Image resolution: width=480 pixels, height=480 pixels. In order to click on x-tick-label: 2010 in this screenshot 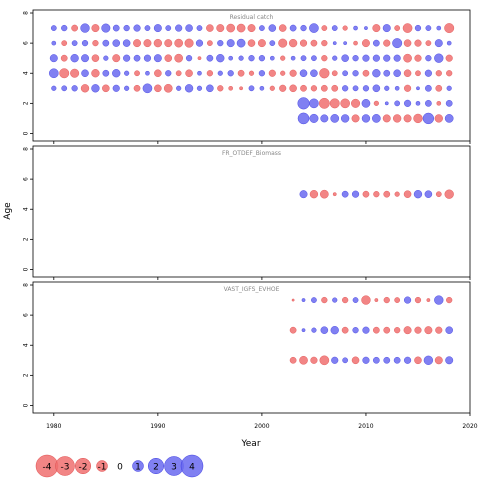, I will do `click(365, 426)`.